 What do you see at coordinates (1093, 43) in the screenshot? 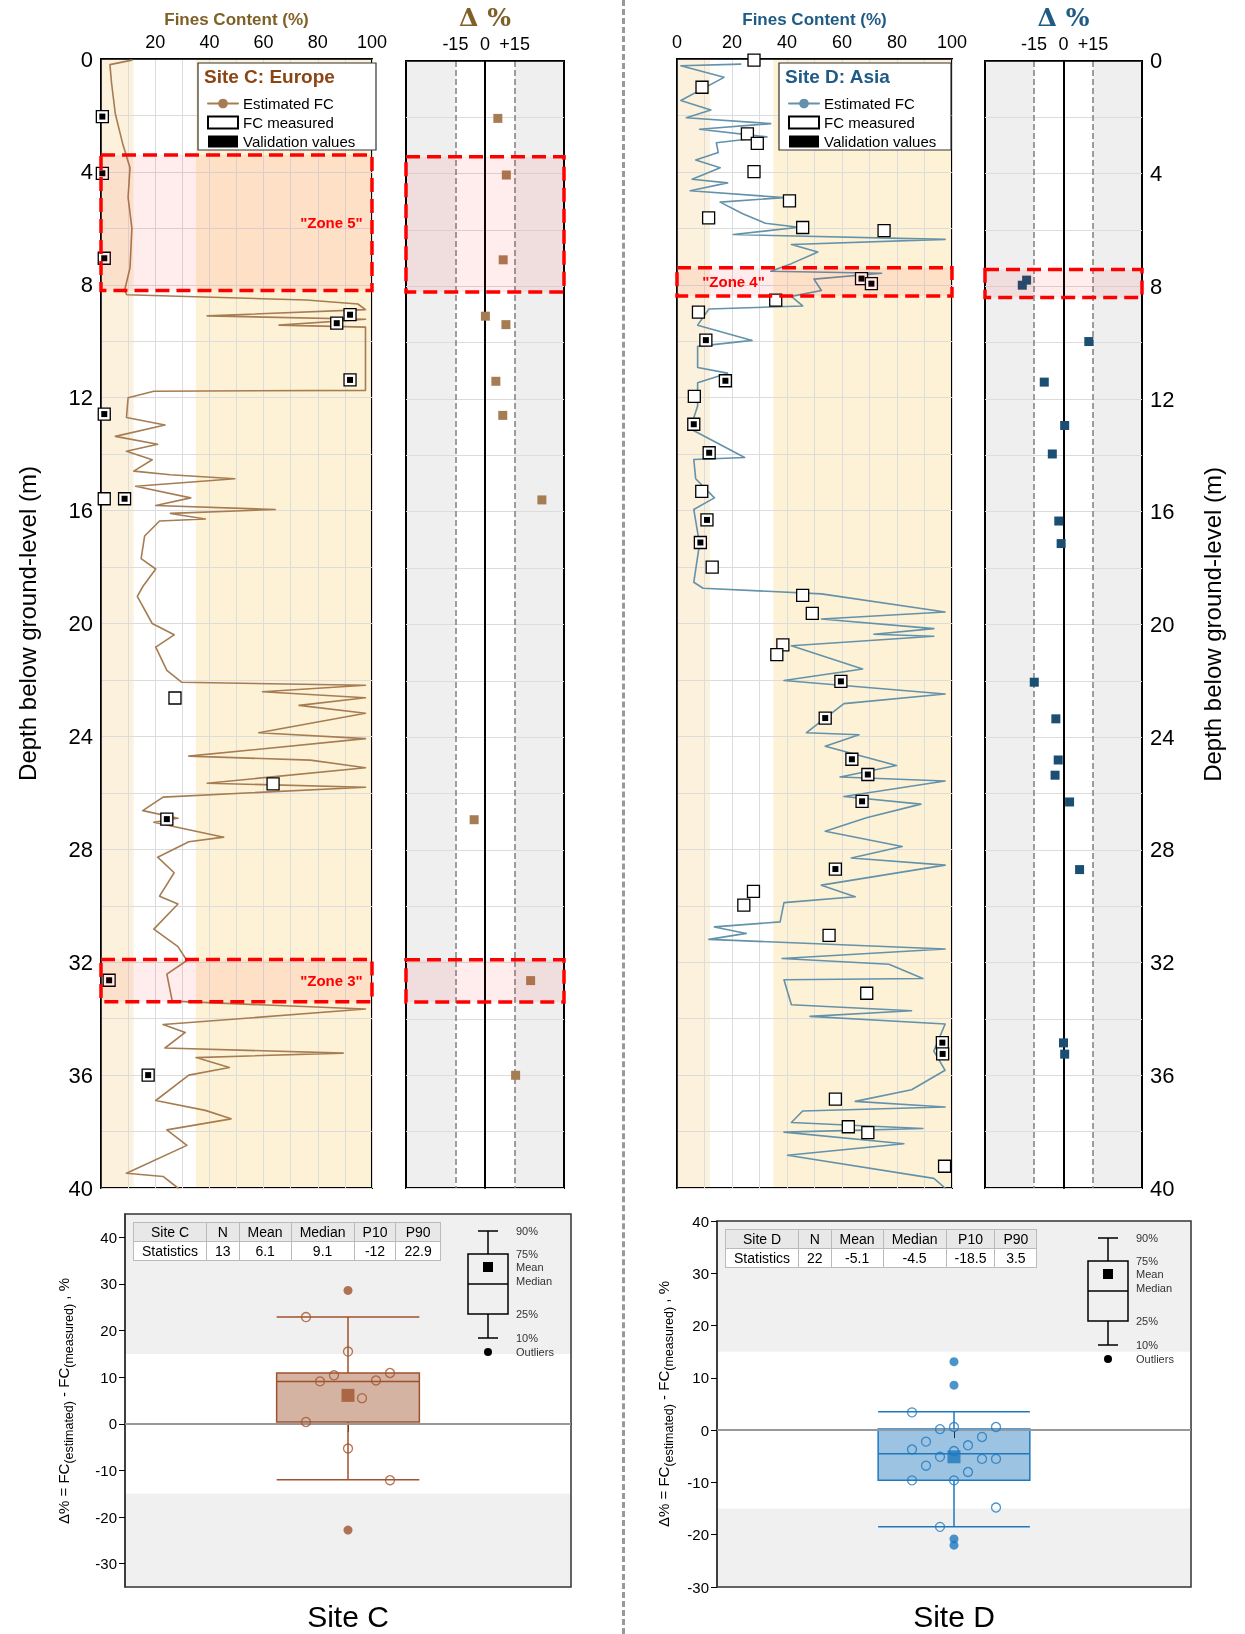
I see `x-tick-label: +15` at bounding box center [1093, 43].